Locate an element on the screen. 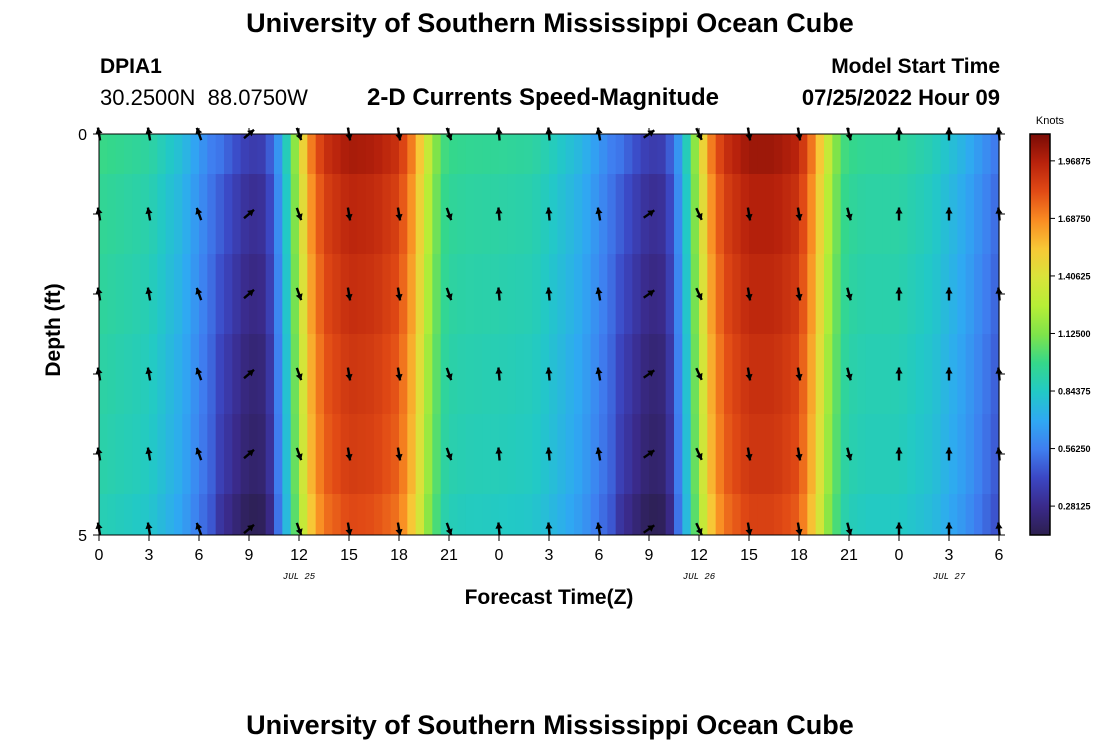 The height and width of the screenshot is (750, 1100). date-label: JUL 26 is located at coordinates (699, 577).